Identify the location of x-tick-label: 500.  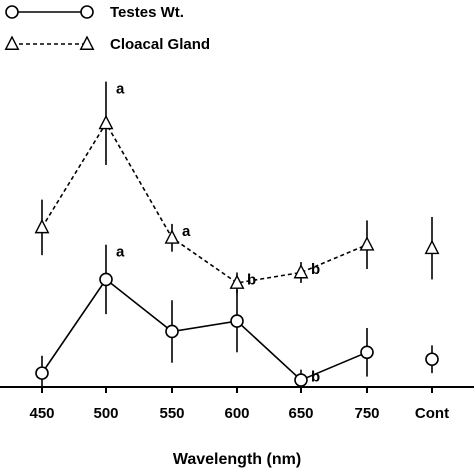
(105, 413).